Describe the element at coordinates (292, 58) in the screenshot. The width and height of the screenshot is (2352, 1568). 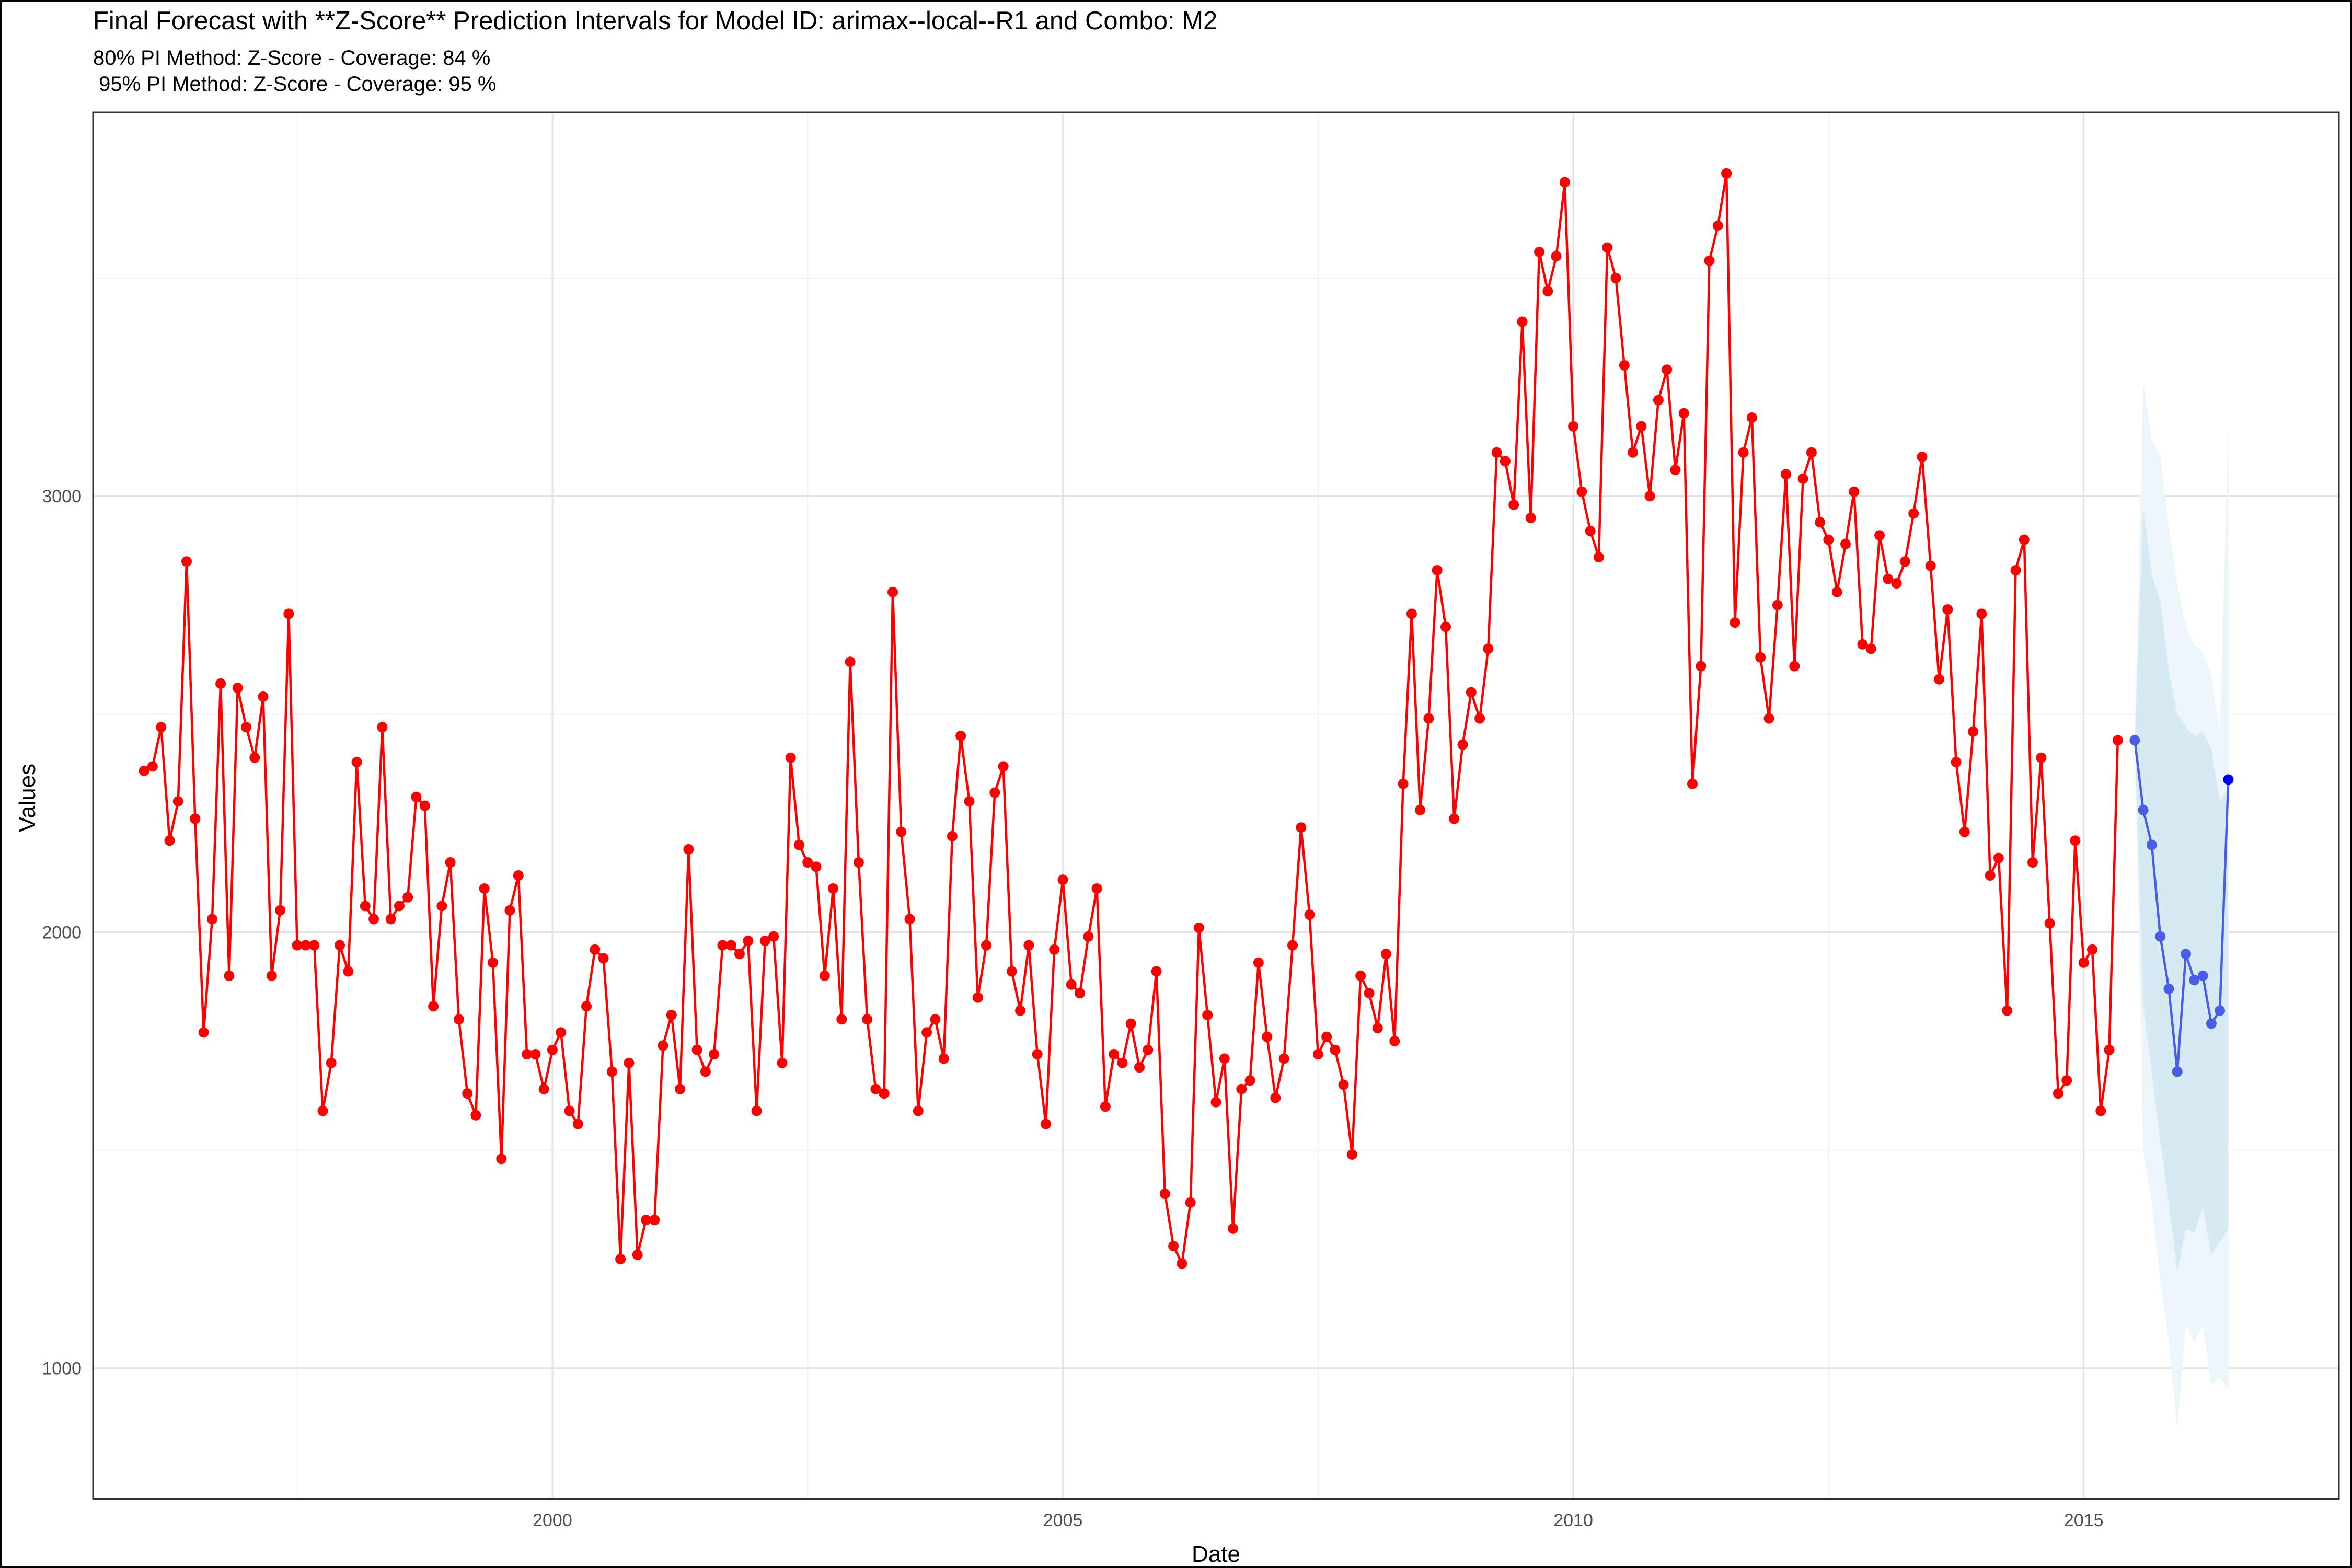
I see `chart-subtitle-80: 80% PI Method: Z-Score - Coverage: 84 %` at that location.